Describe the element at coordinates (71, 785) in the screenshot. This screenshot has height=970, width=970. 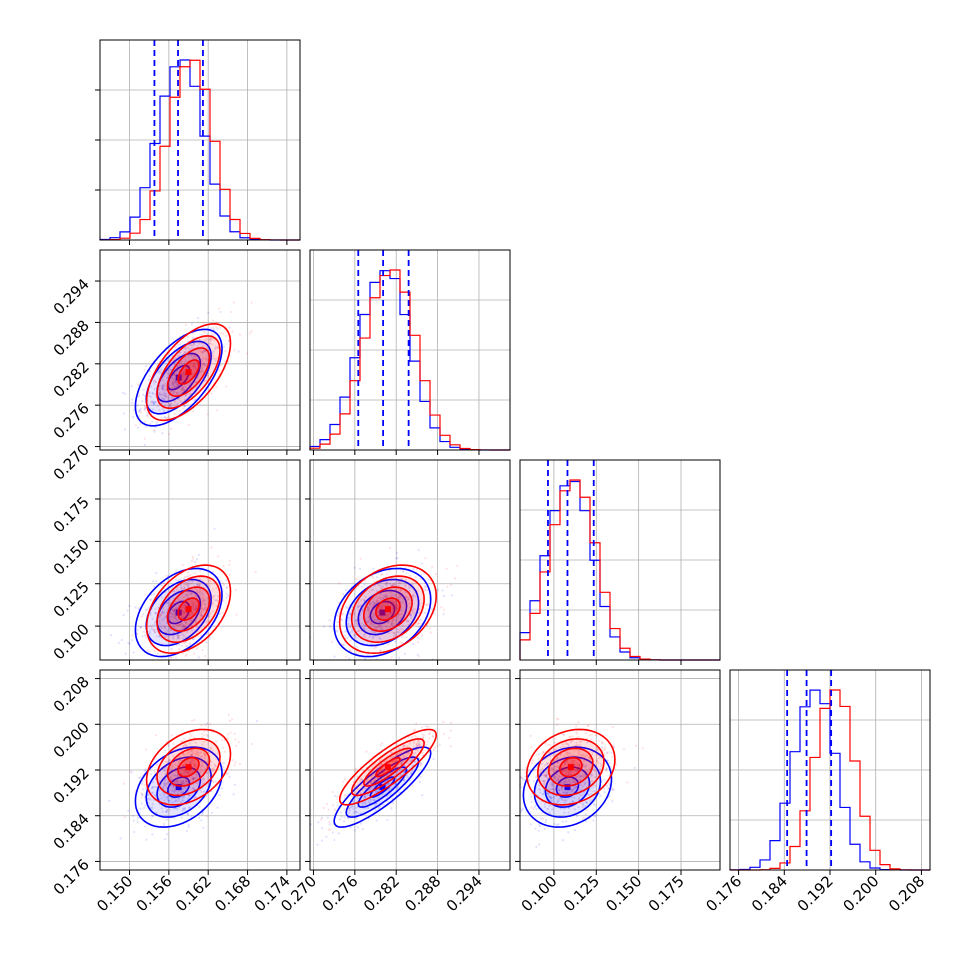
I see `y-tick-label: 0.192` at that location.